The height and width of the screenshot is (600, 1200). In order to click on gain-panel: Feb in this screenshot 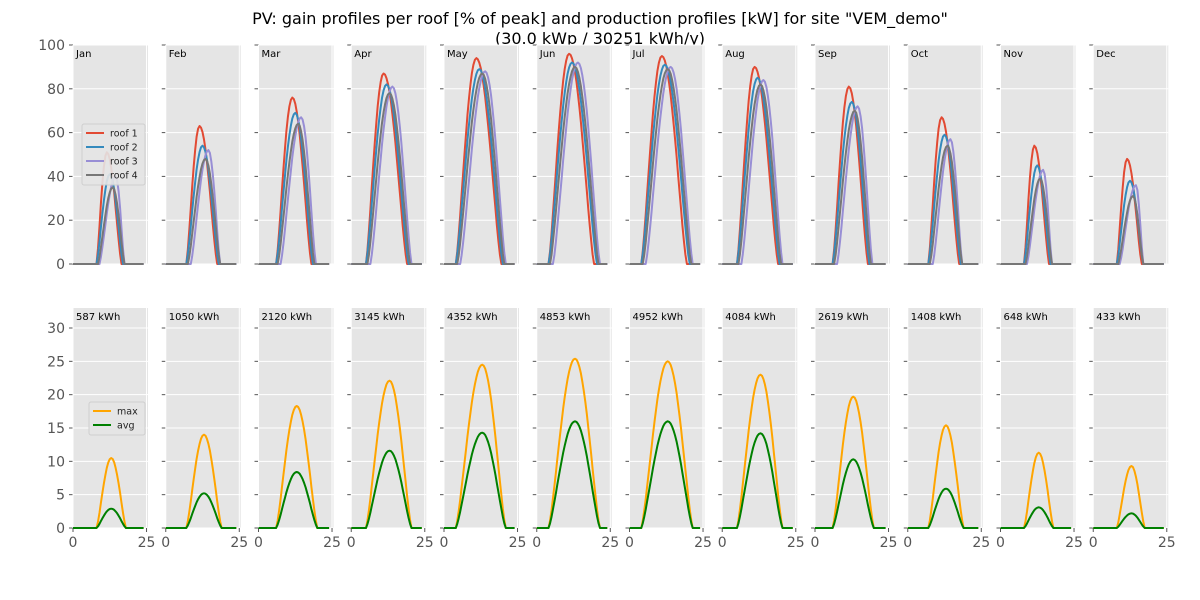, I will do `click(201, 154)`.